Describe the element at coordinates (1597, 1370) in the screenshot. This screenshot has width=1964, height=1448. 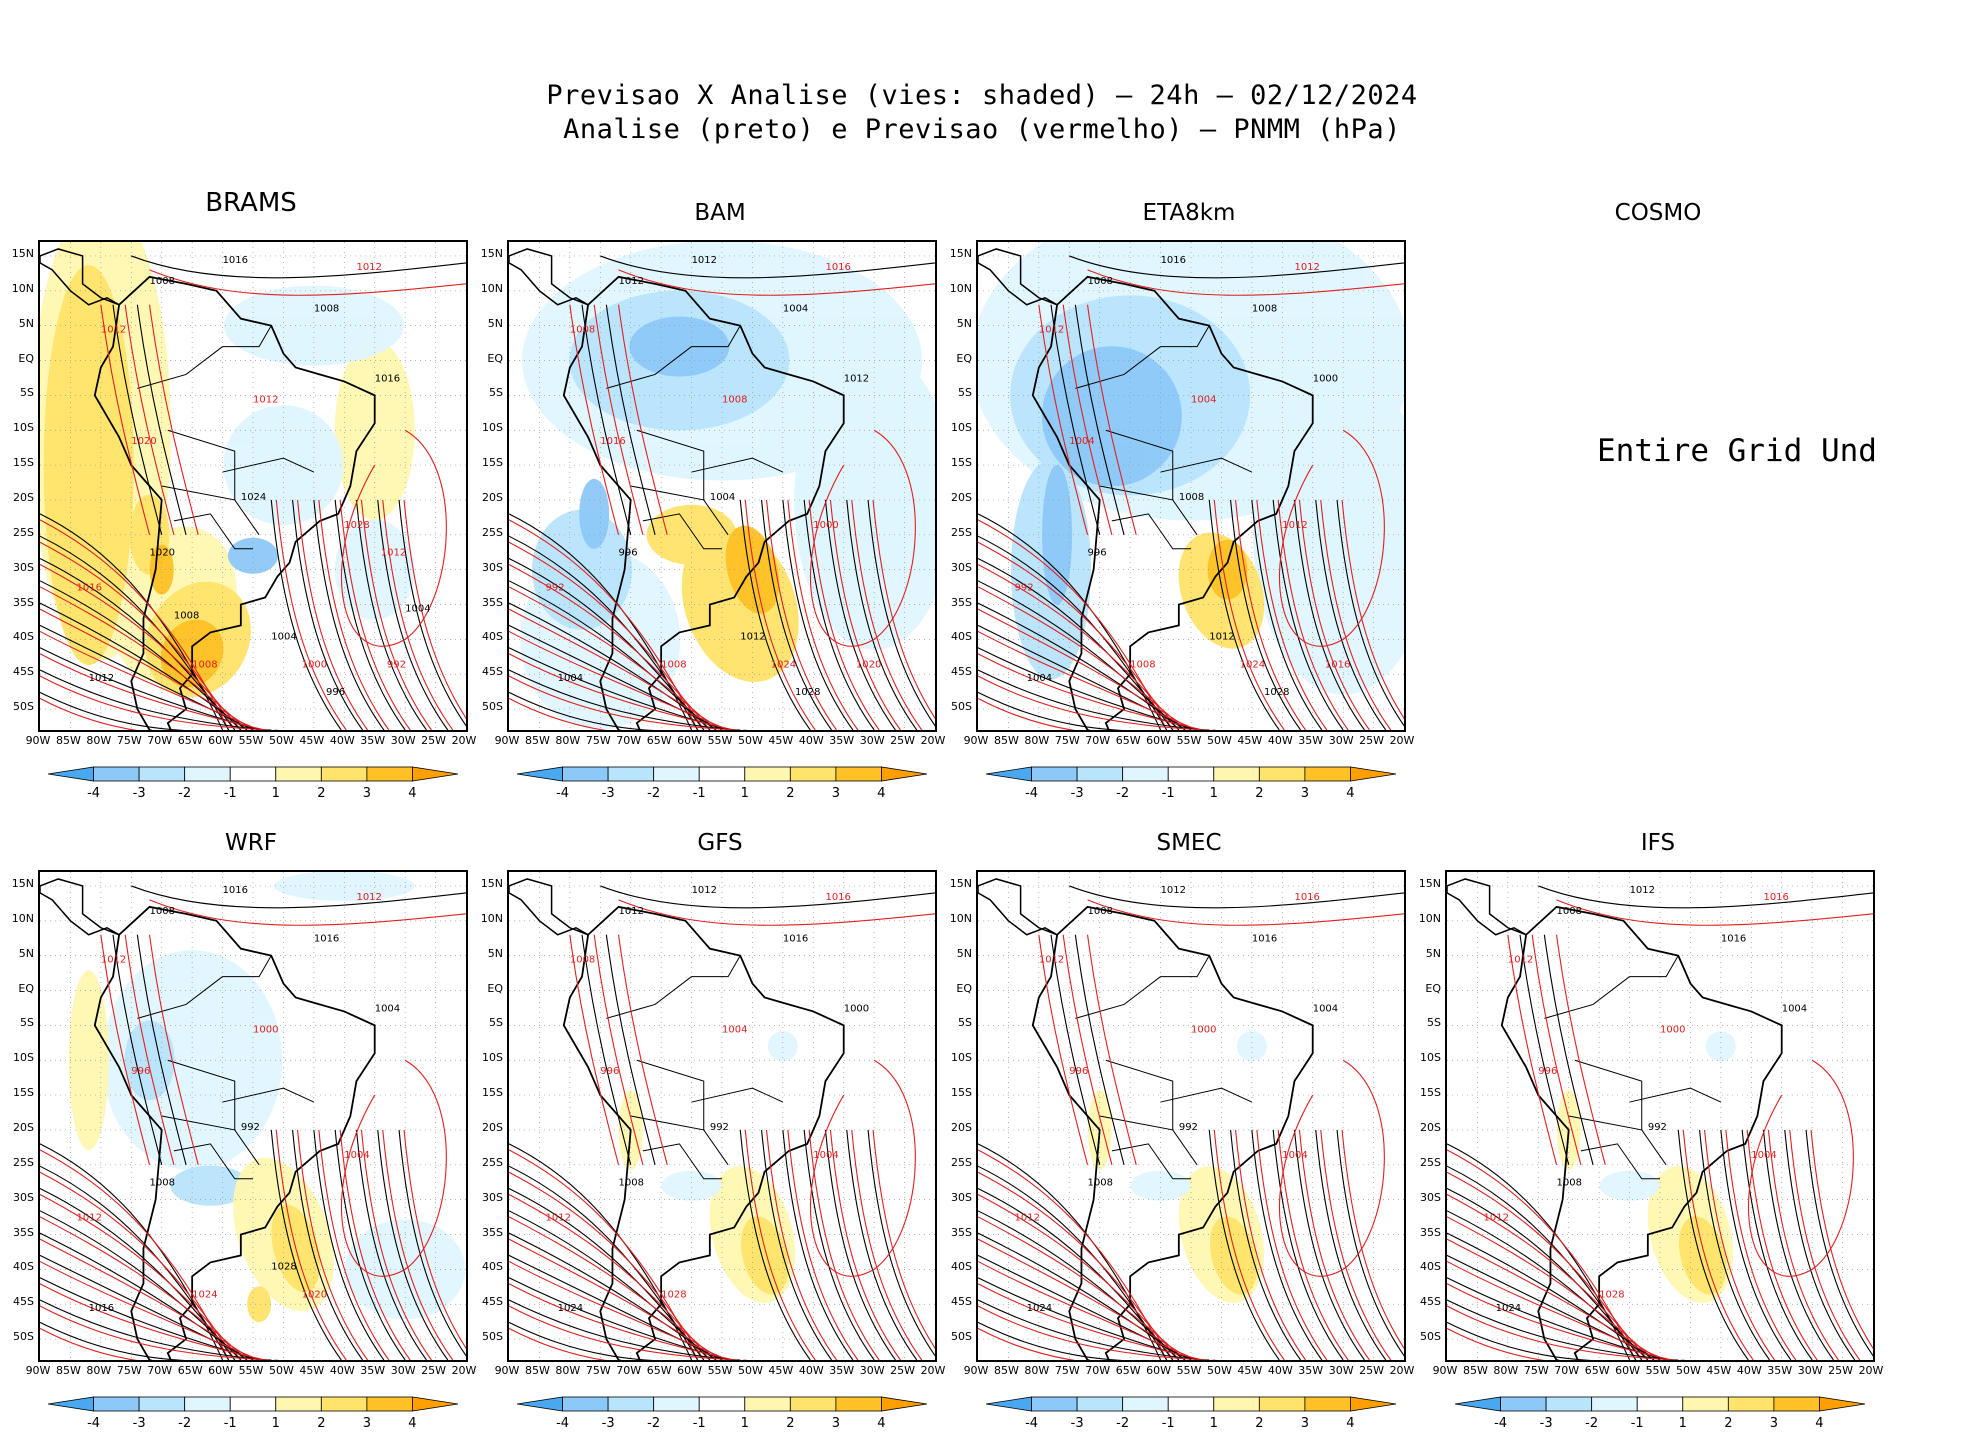
I see `lon-label: 65W` at that location.